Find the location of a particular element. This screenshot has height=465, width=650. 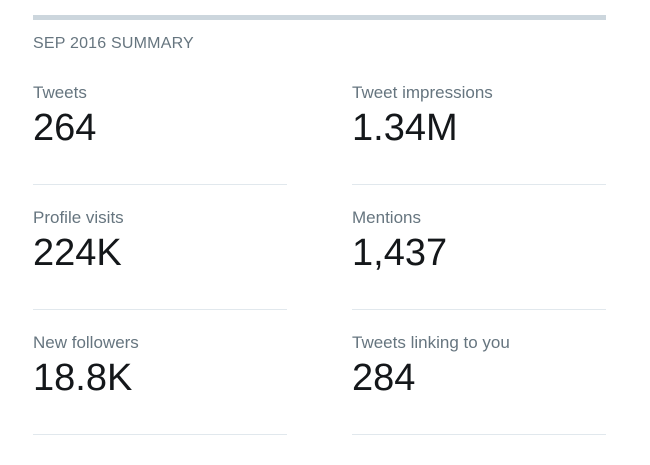

stat-mentions: Mentions 1,437 is located at coordinates (479, 259).